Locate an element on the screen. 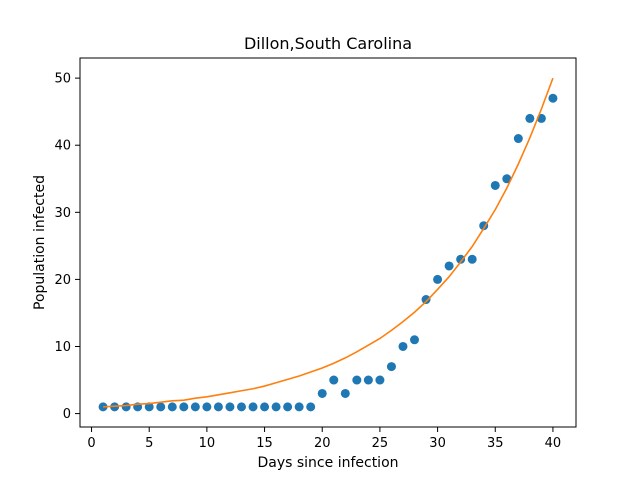  x-axis: 0 5 10 15 20 25 30 35 40 is located at coordinates (324, 439).